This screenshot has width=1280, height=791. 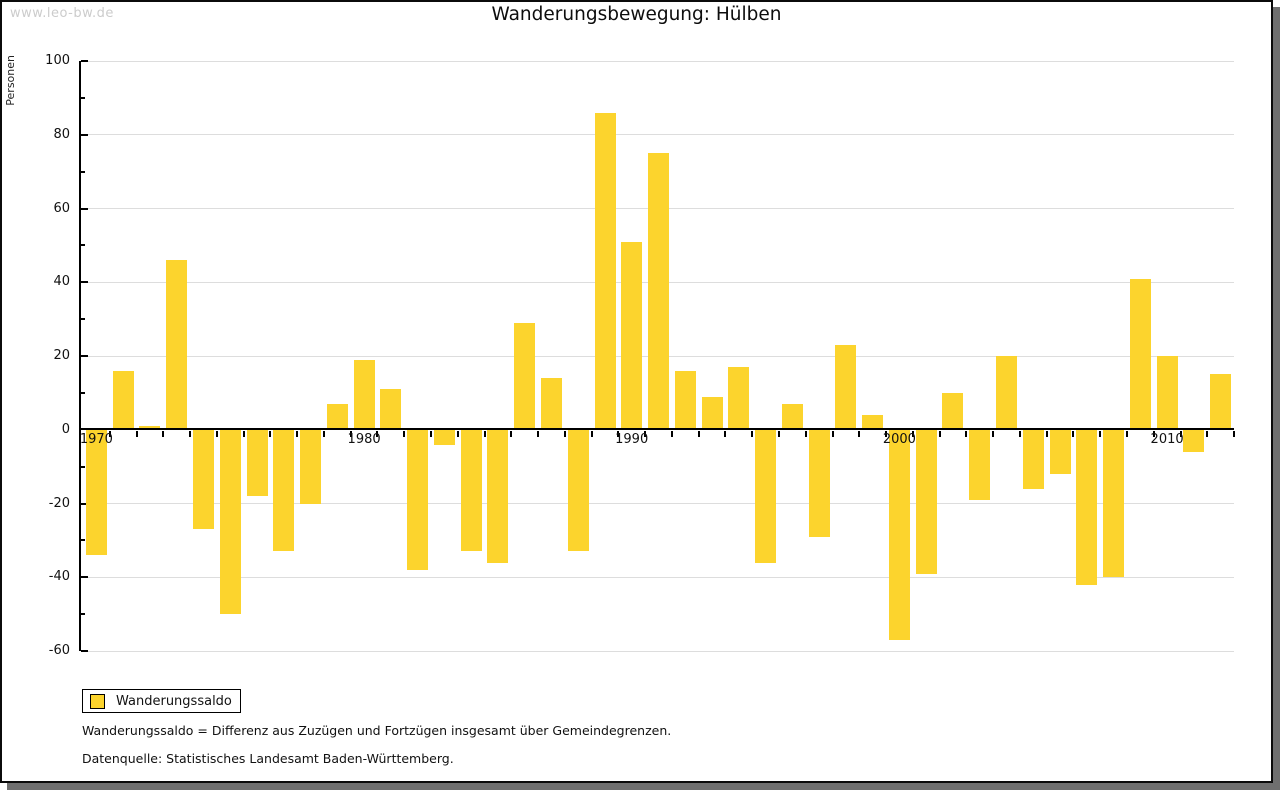 What do you see at coordinates (310, 466) in the screenshot?
I see `bar-1978` at bounding box center [310, 466].